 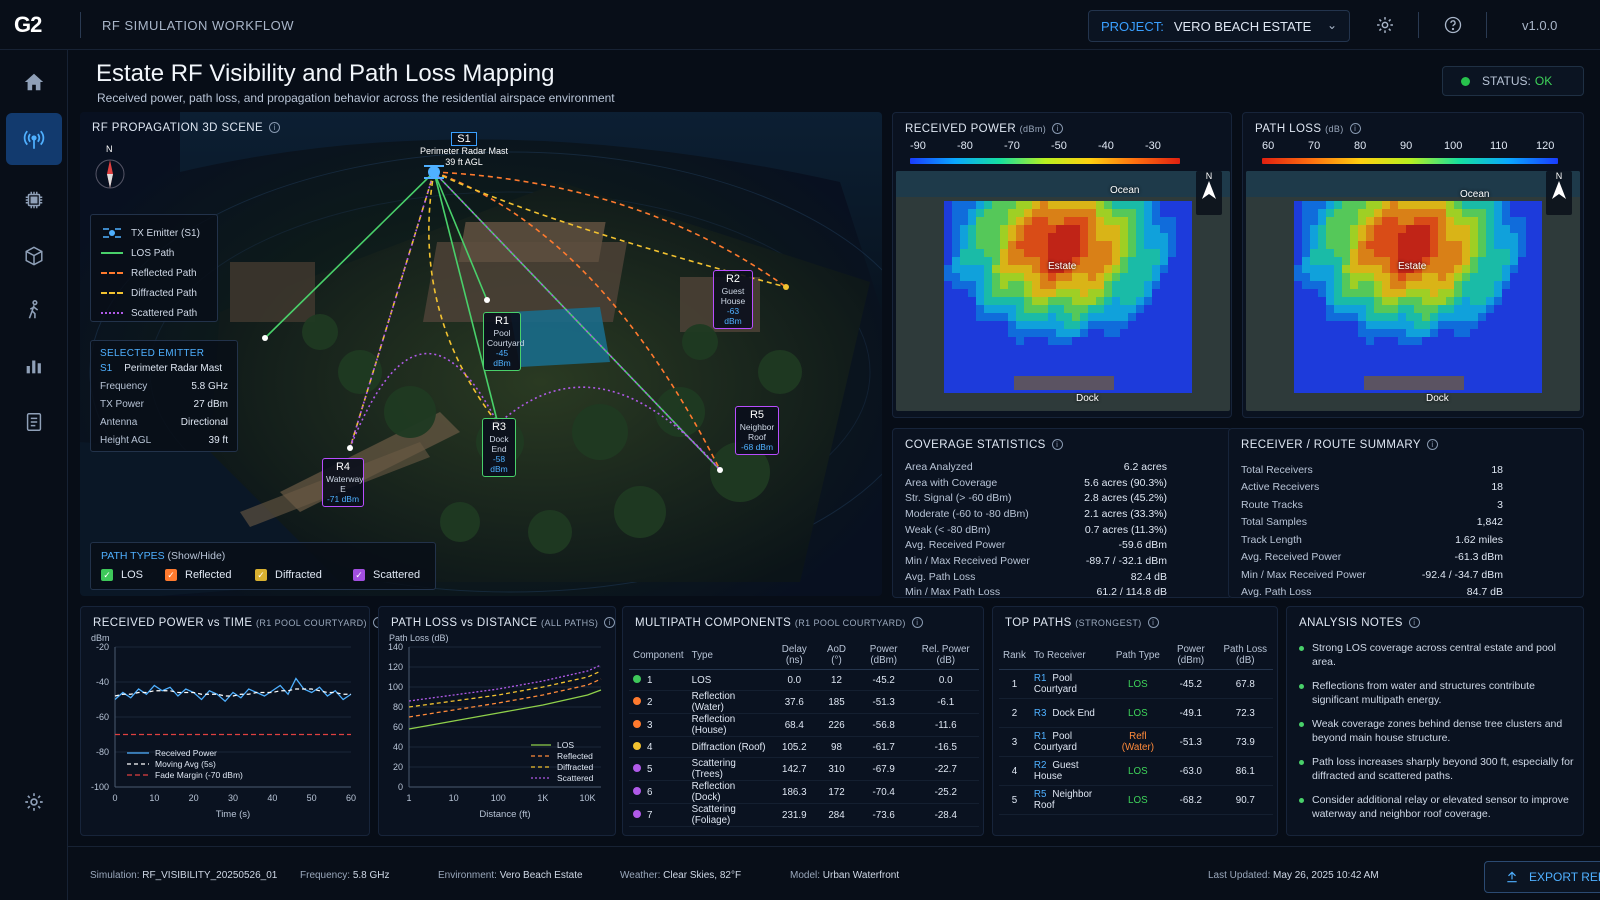 I want to click on table-row: 4 R2 Guest House LOS -63.0 86.1, so click(x=1136, y=771).